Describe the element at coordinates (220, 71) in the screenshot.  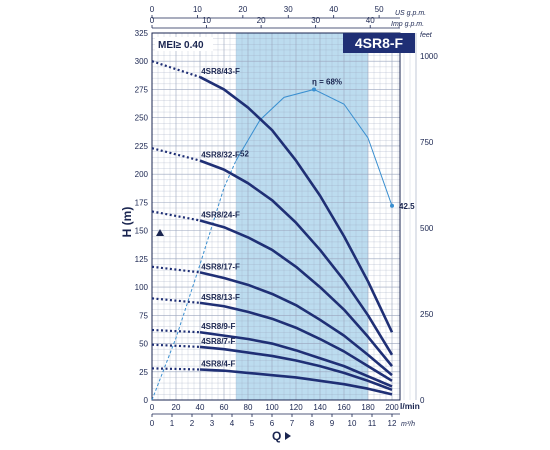
I see `series-label: 4SR8/43-F` at that location.